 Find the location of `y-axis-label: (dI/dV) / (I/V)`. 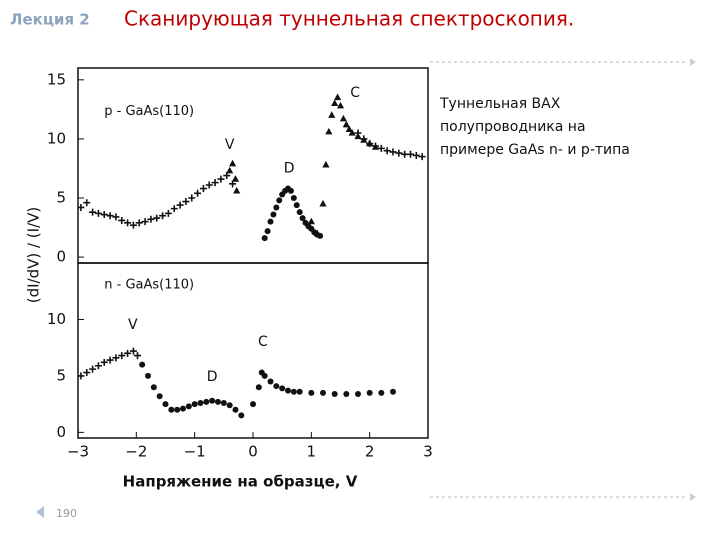

y-axis-label: (dI/dV) / (I/V) is located at coordinates (34, 255).